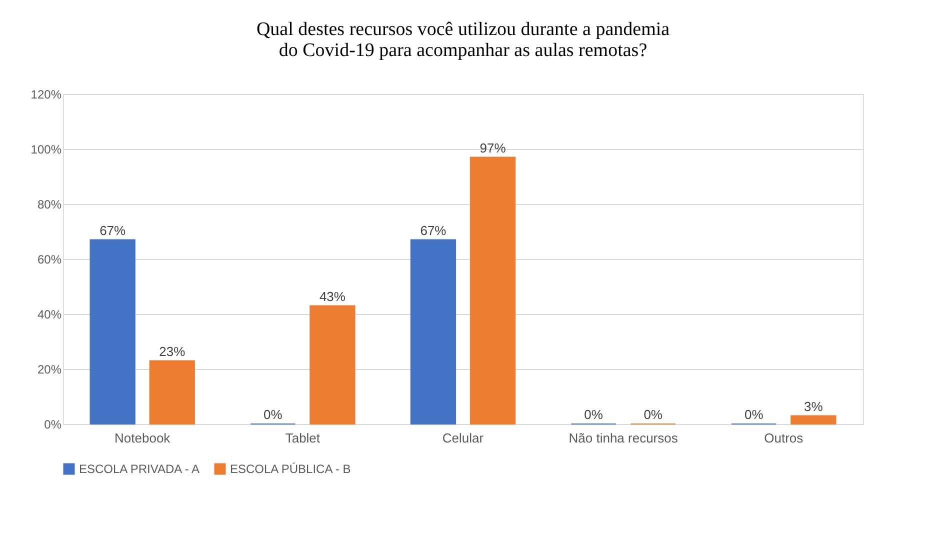 The height and width of the screenshot is (542, 952). Describe the element at coordinates (142, 438) in the screenshot. I see `x-tick-label: Notebook` at that location.